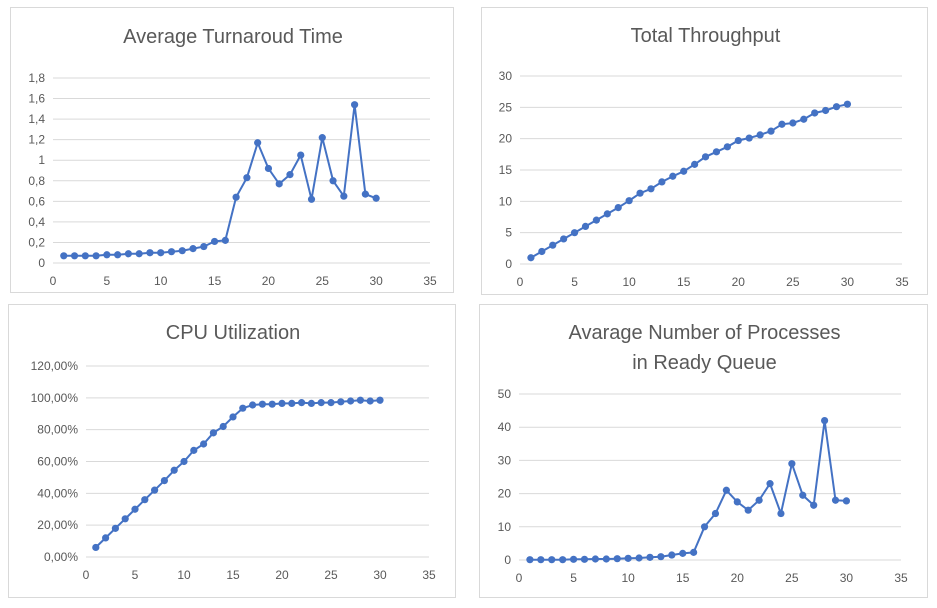 This screenshot has height=608, width=937. I want to click on y-tick-label: 0,00%, so click(61, 557).